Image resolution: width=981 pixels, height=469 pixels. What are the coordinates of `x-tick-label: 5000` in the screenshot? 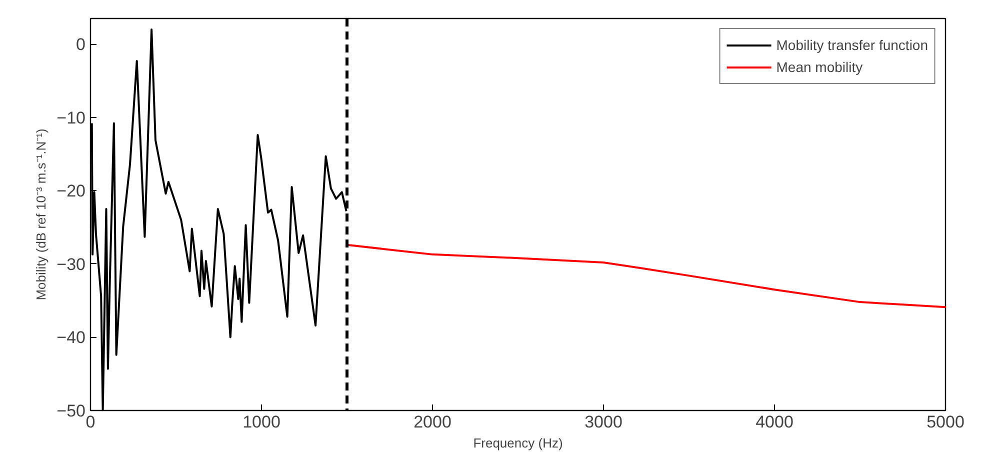 It's located at (945, 422).